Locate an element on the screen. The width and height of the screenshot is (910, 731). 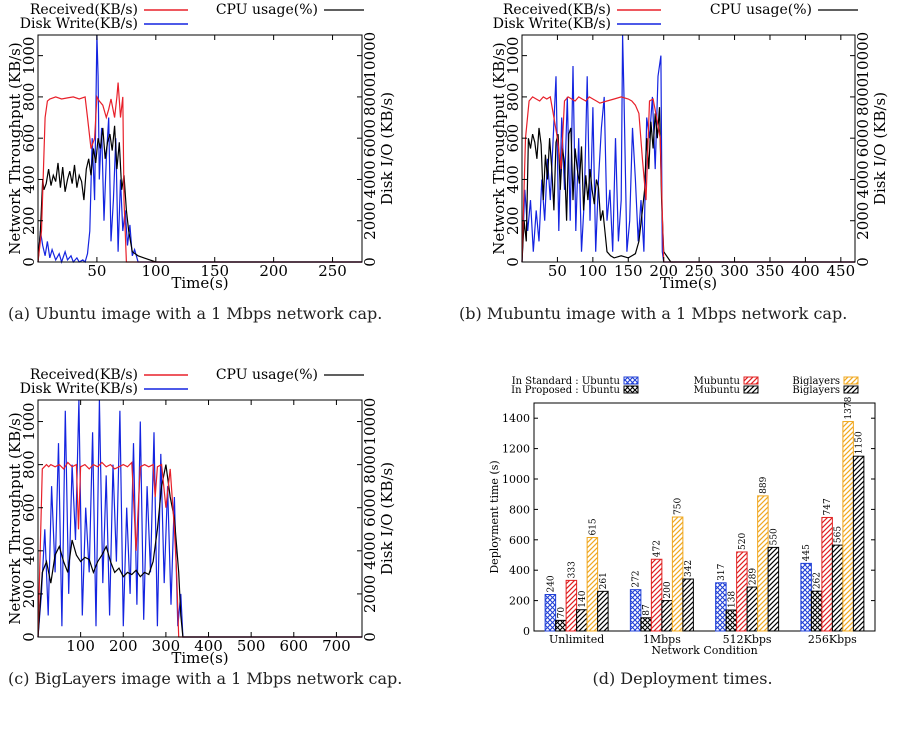
series-line-received is located at coordinates (688, 179).